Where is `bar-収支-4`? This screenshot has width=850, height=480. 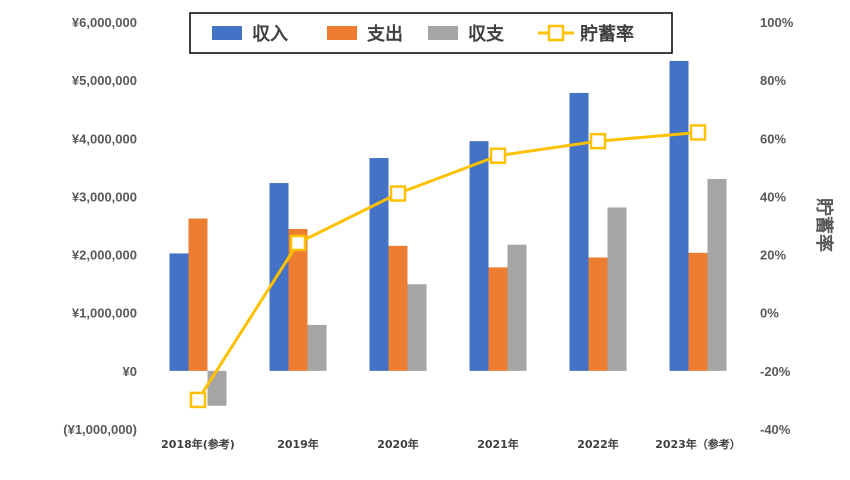
bar-収支-4 is located at coordinates (617, 289).